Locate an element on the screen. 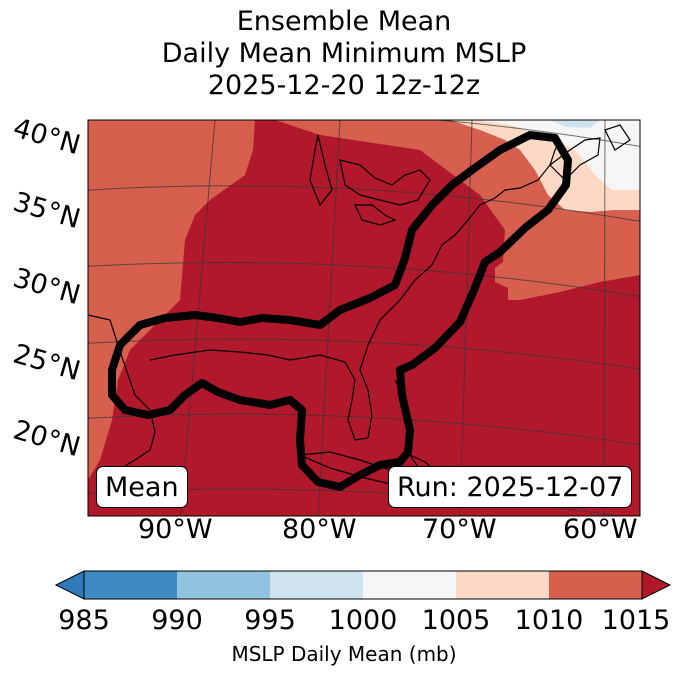 The height and width of the screenshot is (674, 688). colorbar-extend-high is located at coordinates (656, 585).